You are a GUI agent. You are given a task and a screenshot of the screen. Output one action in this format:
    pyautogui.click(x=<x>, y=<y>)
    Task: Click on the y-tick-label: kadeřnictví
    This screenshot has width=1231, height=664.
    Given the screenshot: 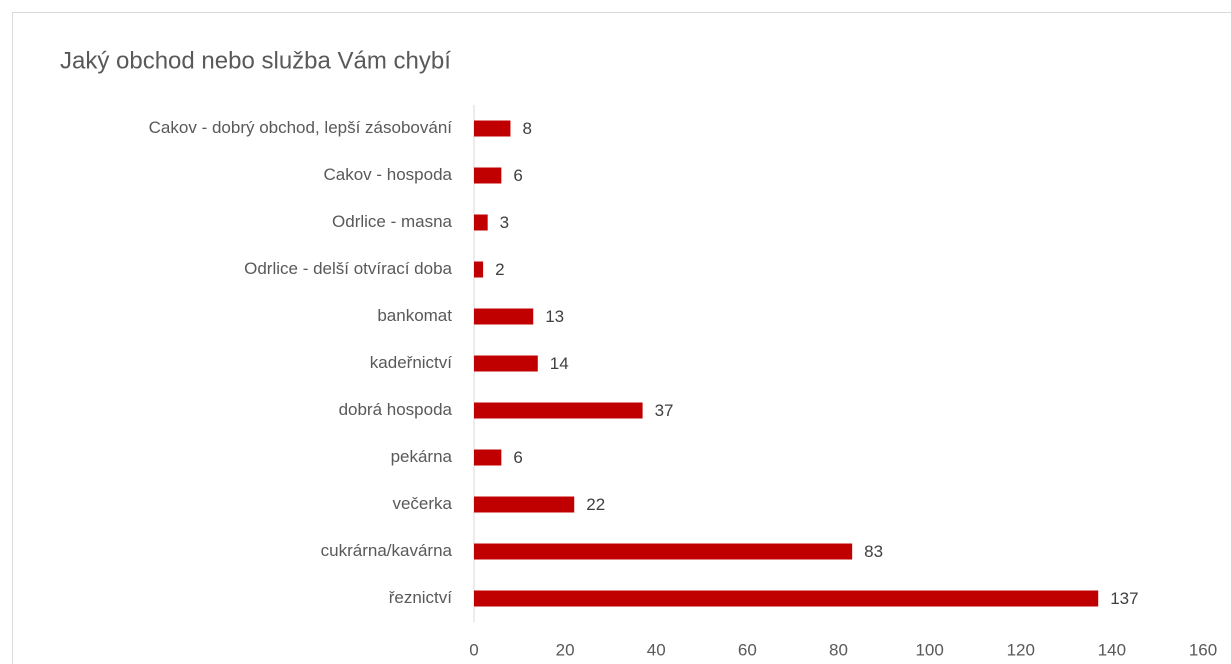 What is the action you would take?
    pyautogui.click(x=411, y=362)
    